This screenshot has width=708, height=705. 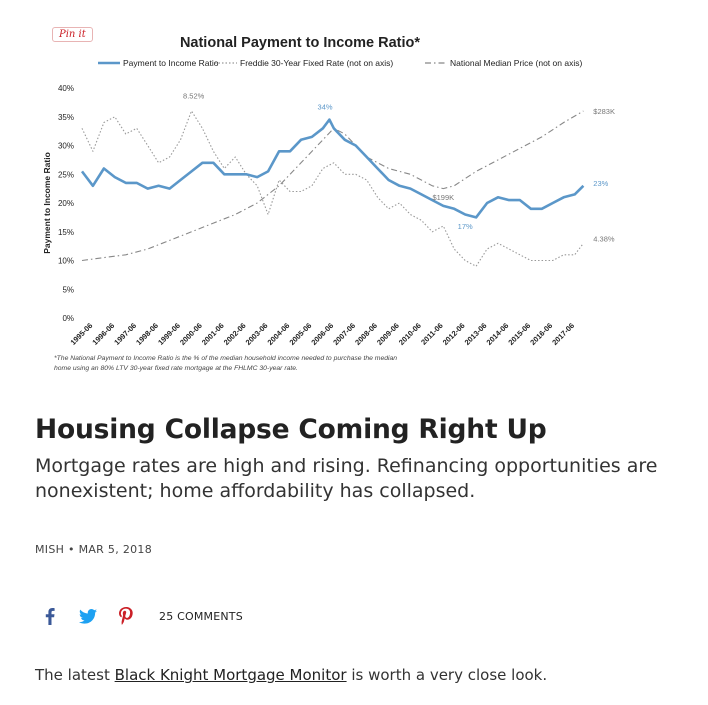 I want to click on y-axis-label: Payment to Income Ratio, so click(x=47, y=203).